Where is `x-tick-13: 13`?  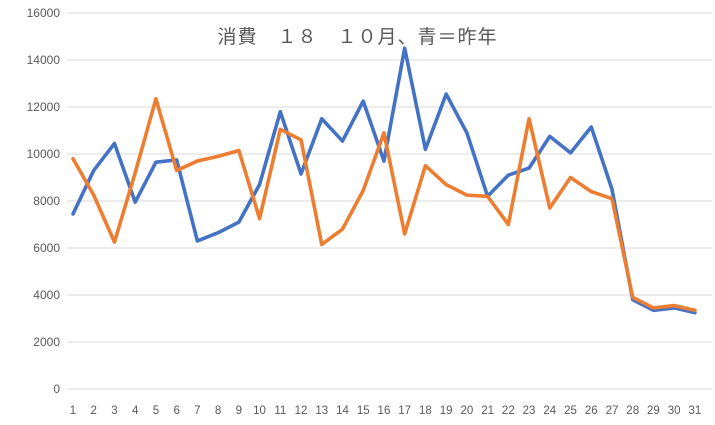
x-tick-13: 13 is located at coordinates (321, 411).